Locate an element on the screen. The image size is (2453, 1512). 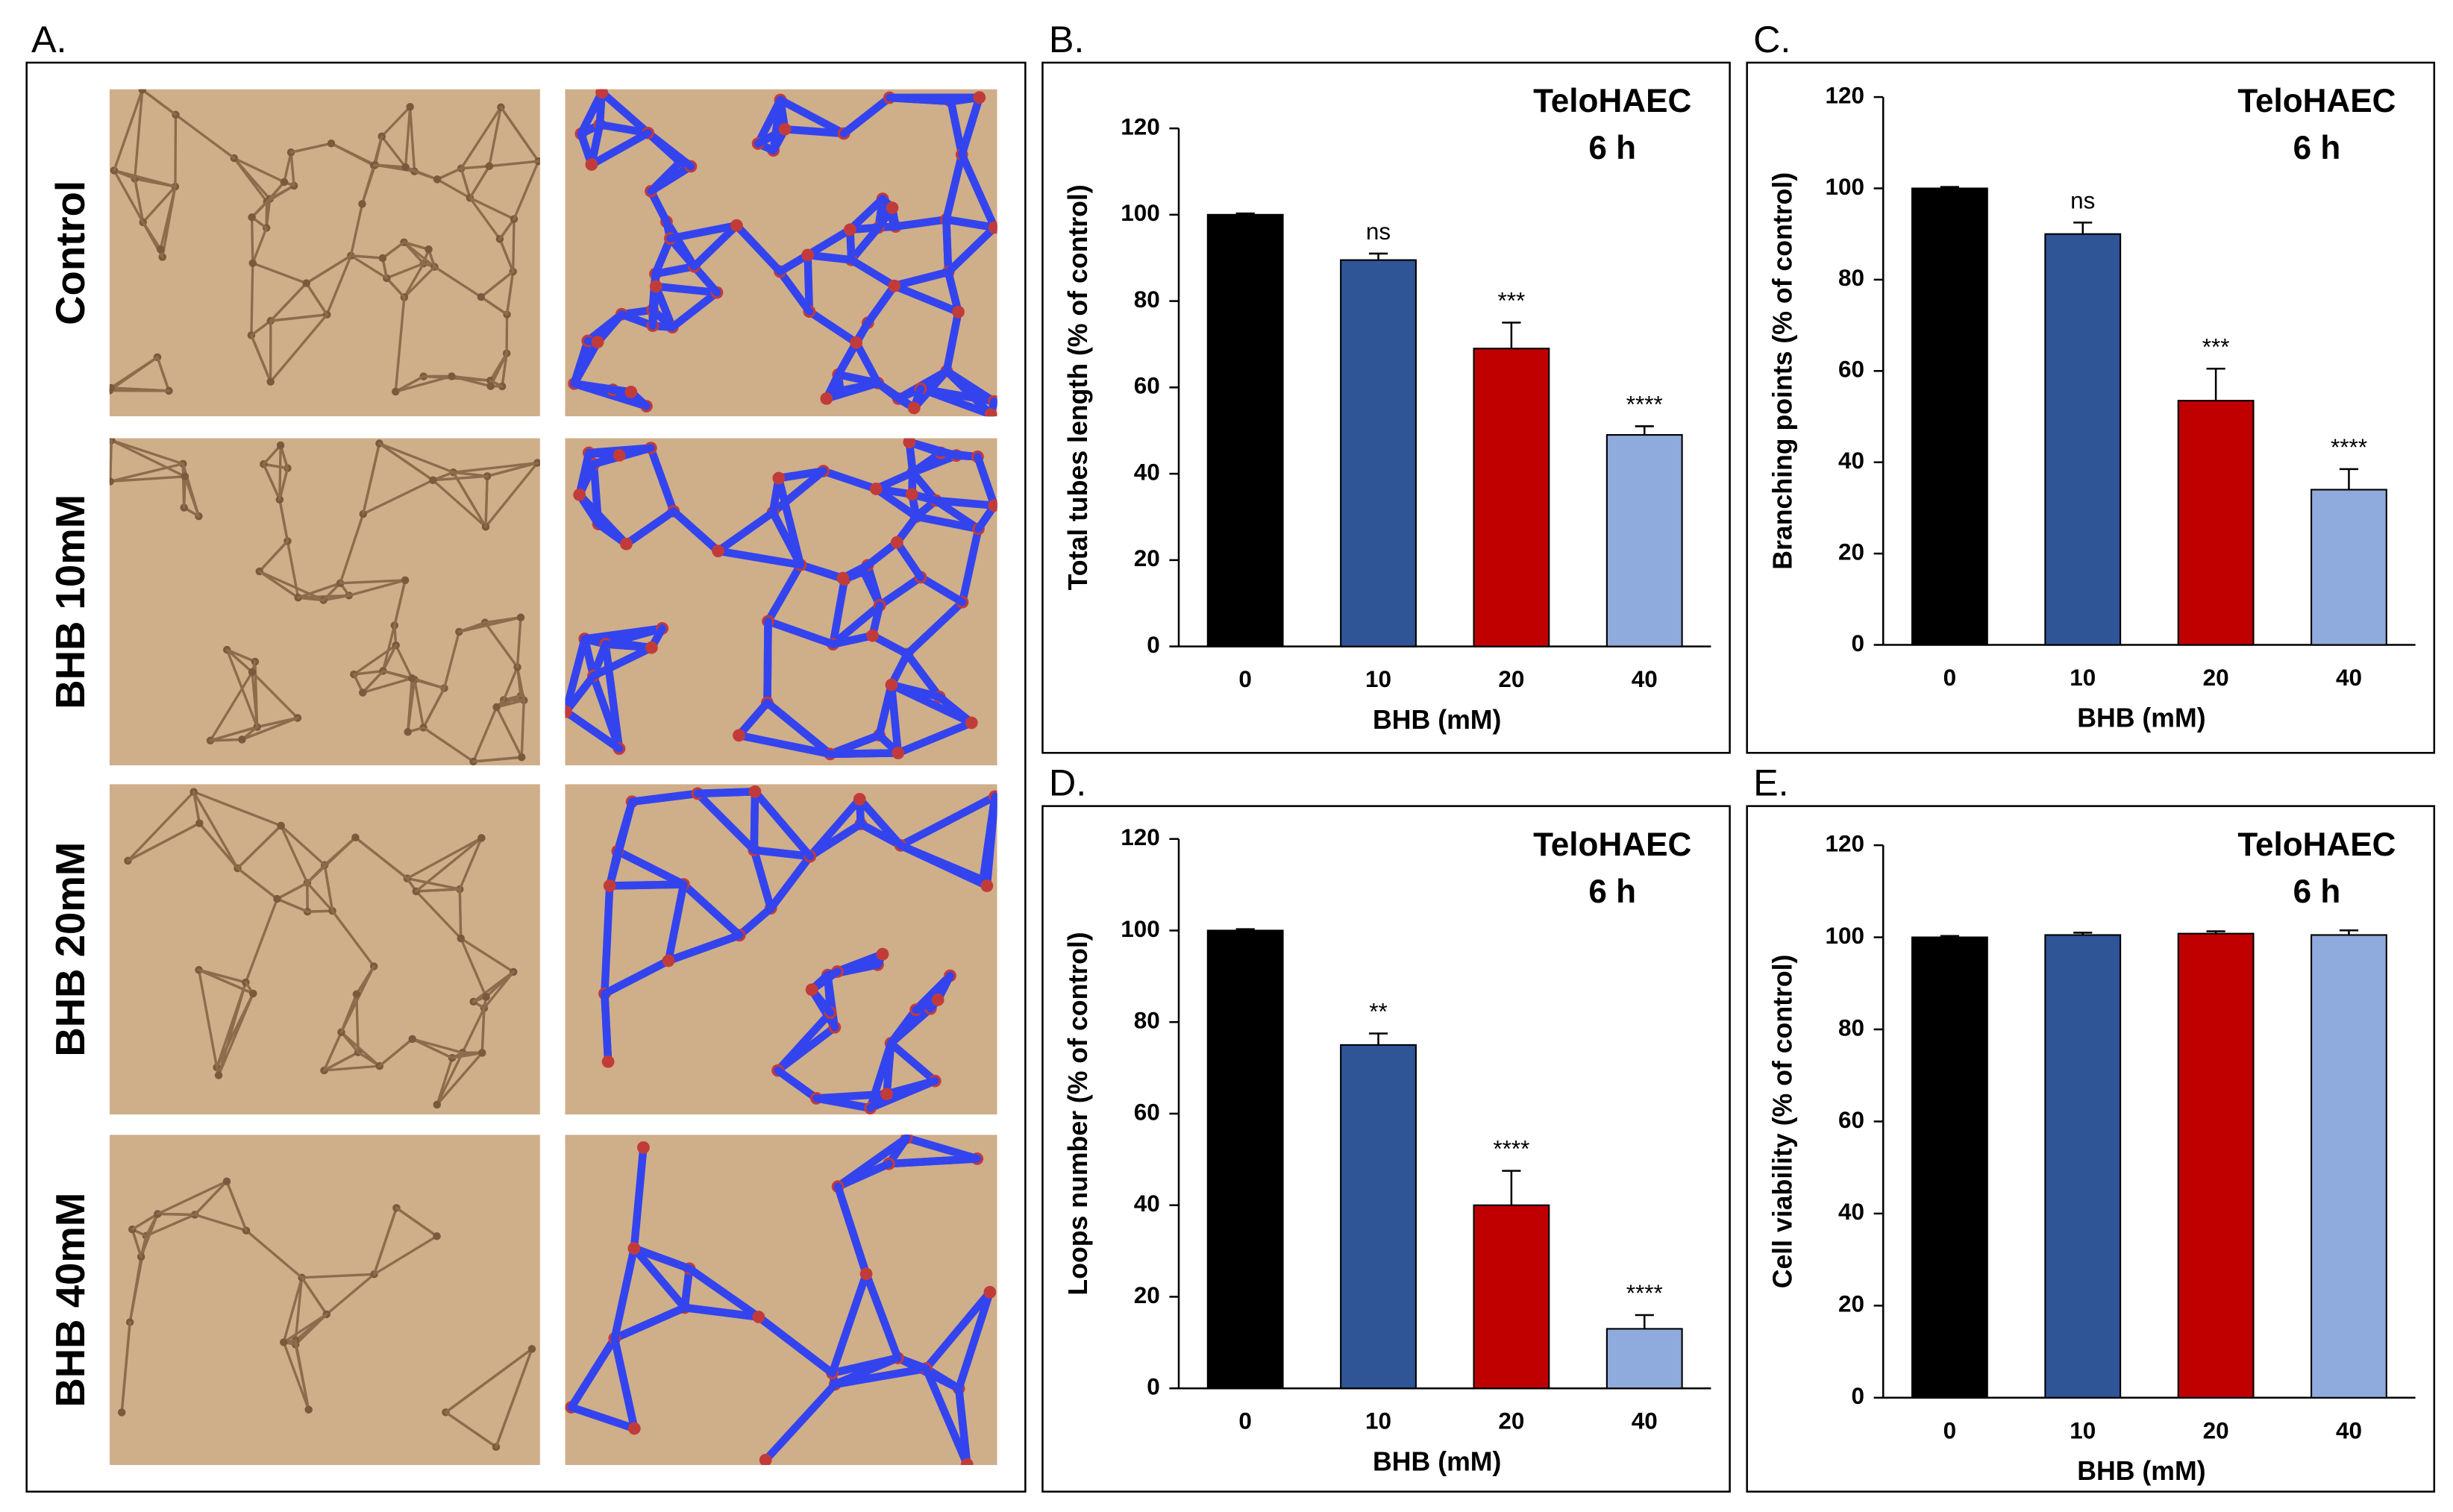
panel-label: E. is located at coordinates (1771, 783).